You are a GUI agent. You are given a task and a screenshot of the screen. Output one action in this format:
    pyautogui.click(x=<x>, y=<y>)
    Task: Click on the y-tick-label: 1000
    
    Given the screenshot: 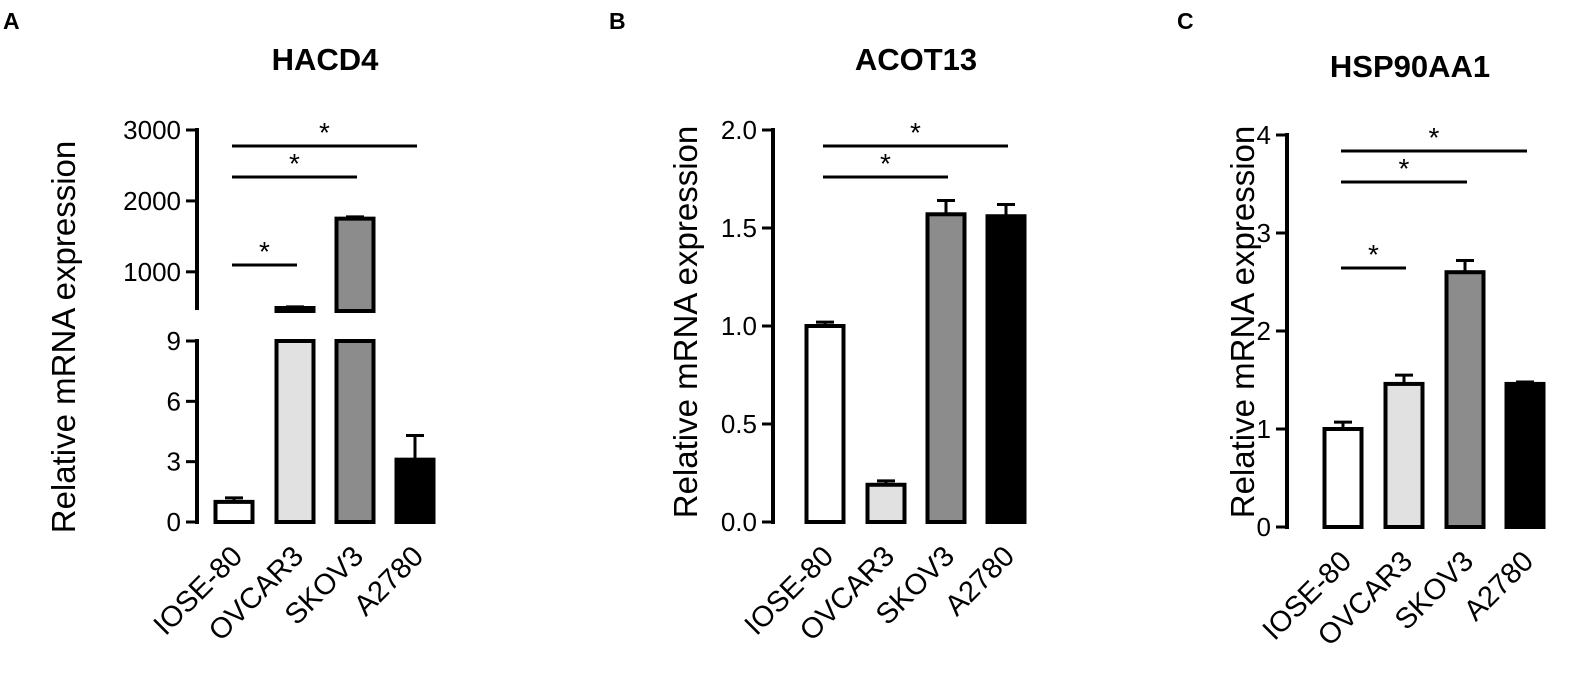 What is the action you would take?
    pyautogui.click(x=152, y=272)
    